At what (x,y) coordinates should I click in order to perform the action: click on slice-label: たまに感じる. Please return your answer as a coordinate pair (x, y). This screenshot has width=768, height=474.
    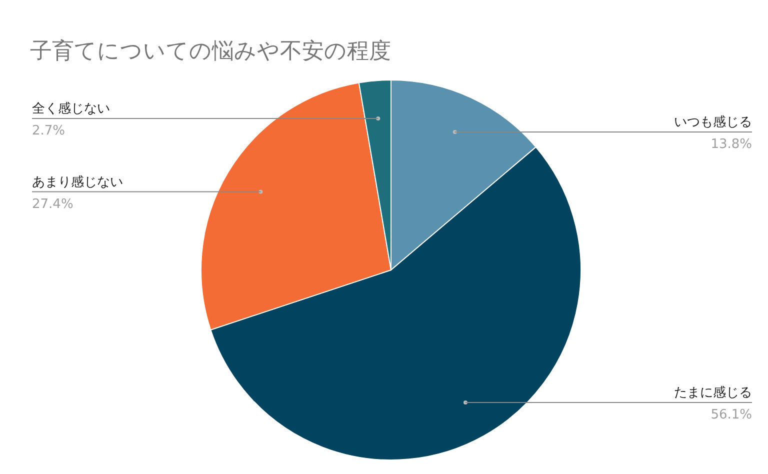
    Looking at the image, I should click on (713, 393).